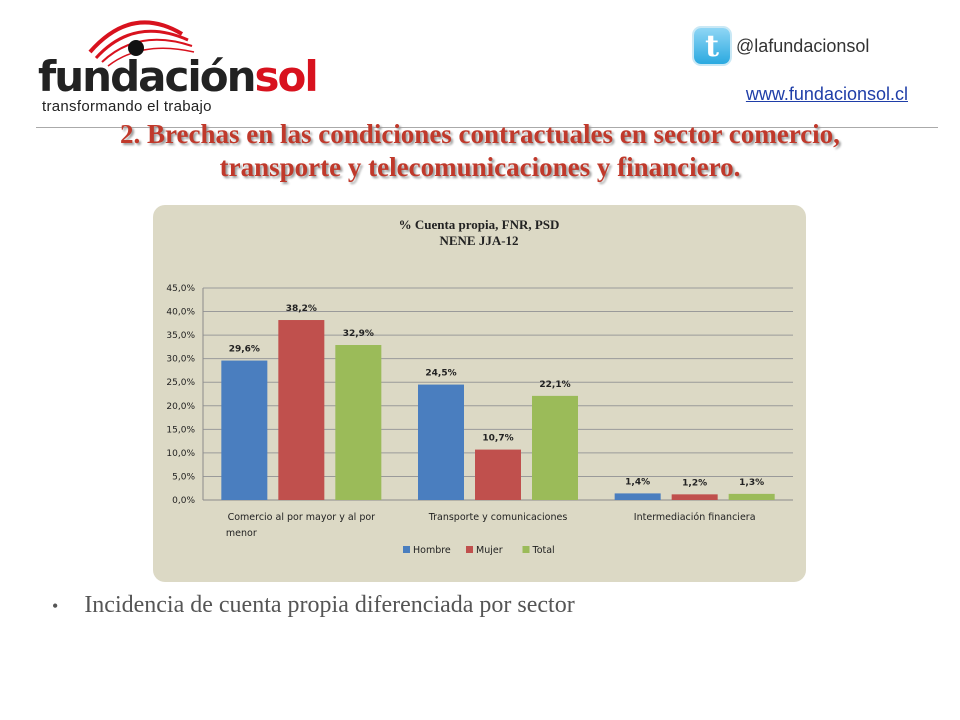  Describe the element at coordinates (147, 76) in the screenshot. I see `logo-main-text: fundación` at that location.